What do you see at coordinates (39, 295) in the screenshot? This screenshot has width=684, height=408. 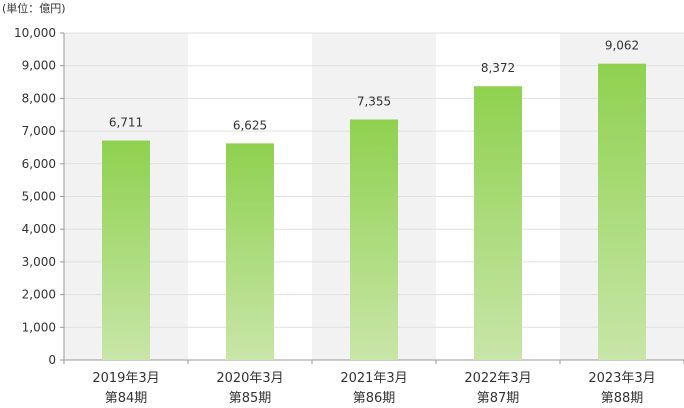 I see `y-tick-label: 2,000` at bounding box center [39, 295].